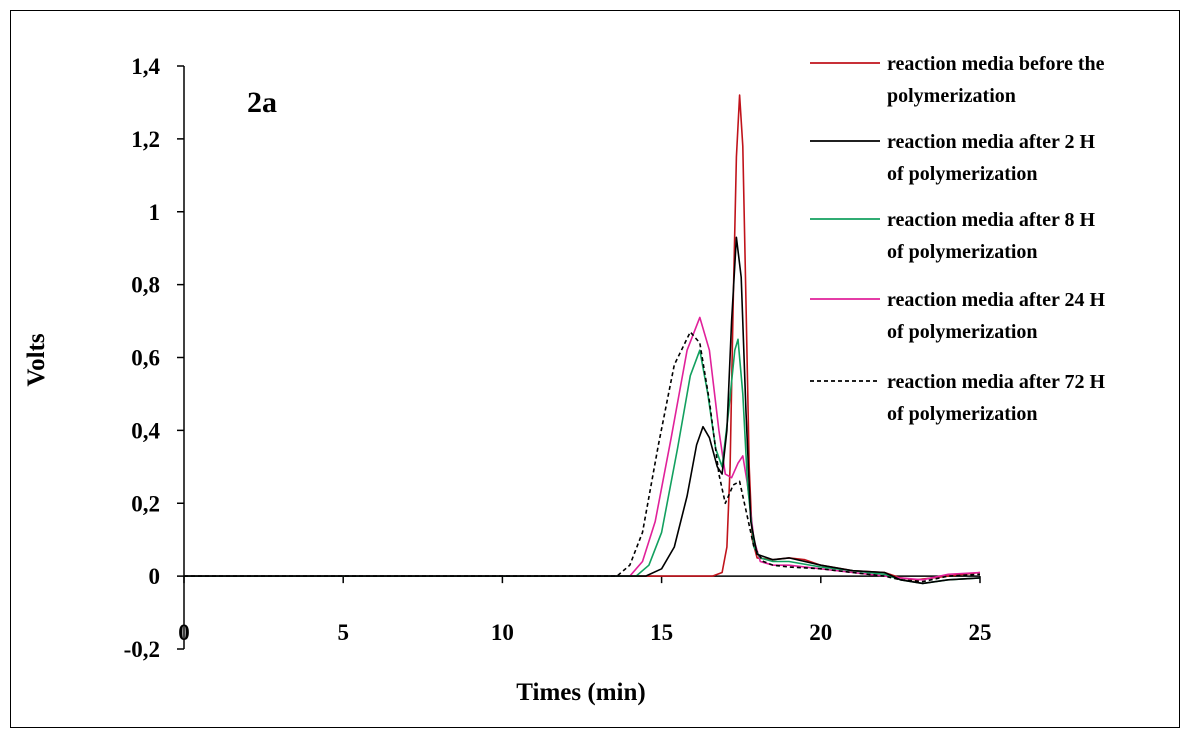 The width and height of the screenshot is (1189, 732). Describe the element at coordinates (996, 64) in the screenshot. I see `legend-label: reaction media before the` at that location.